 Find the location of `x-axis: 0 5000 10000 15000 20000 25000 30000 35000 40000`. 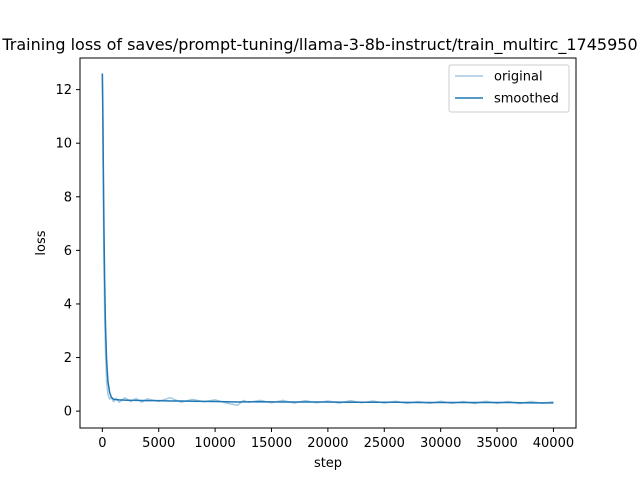

x-axis: 0 5000 10000 15000 20000 25000 30000 35000 40000 is located at coordinates (336, 439).